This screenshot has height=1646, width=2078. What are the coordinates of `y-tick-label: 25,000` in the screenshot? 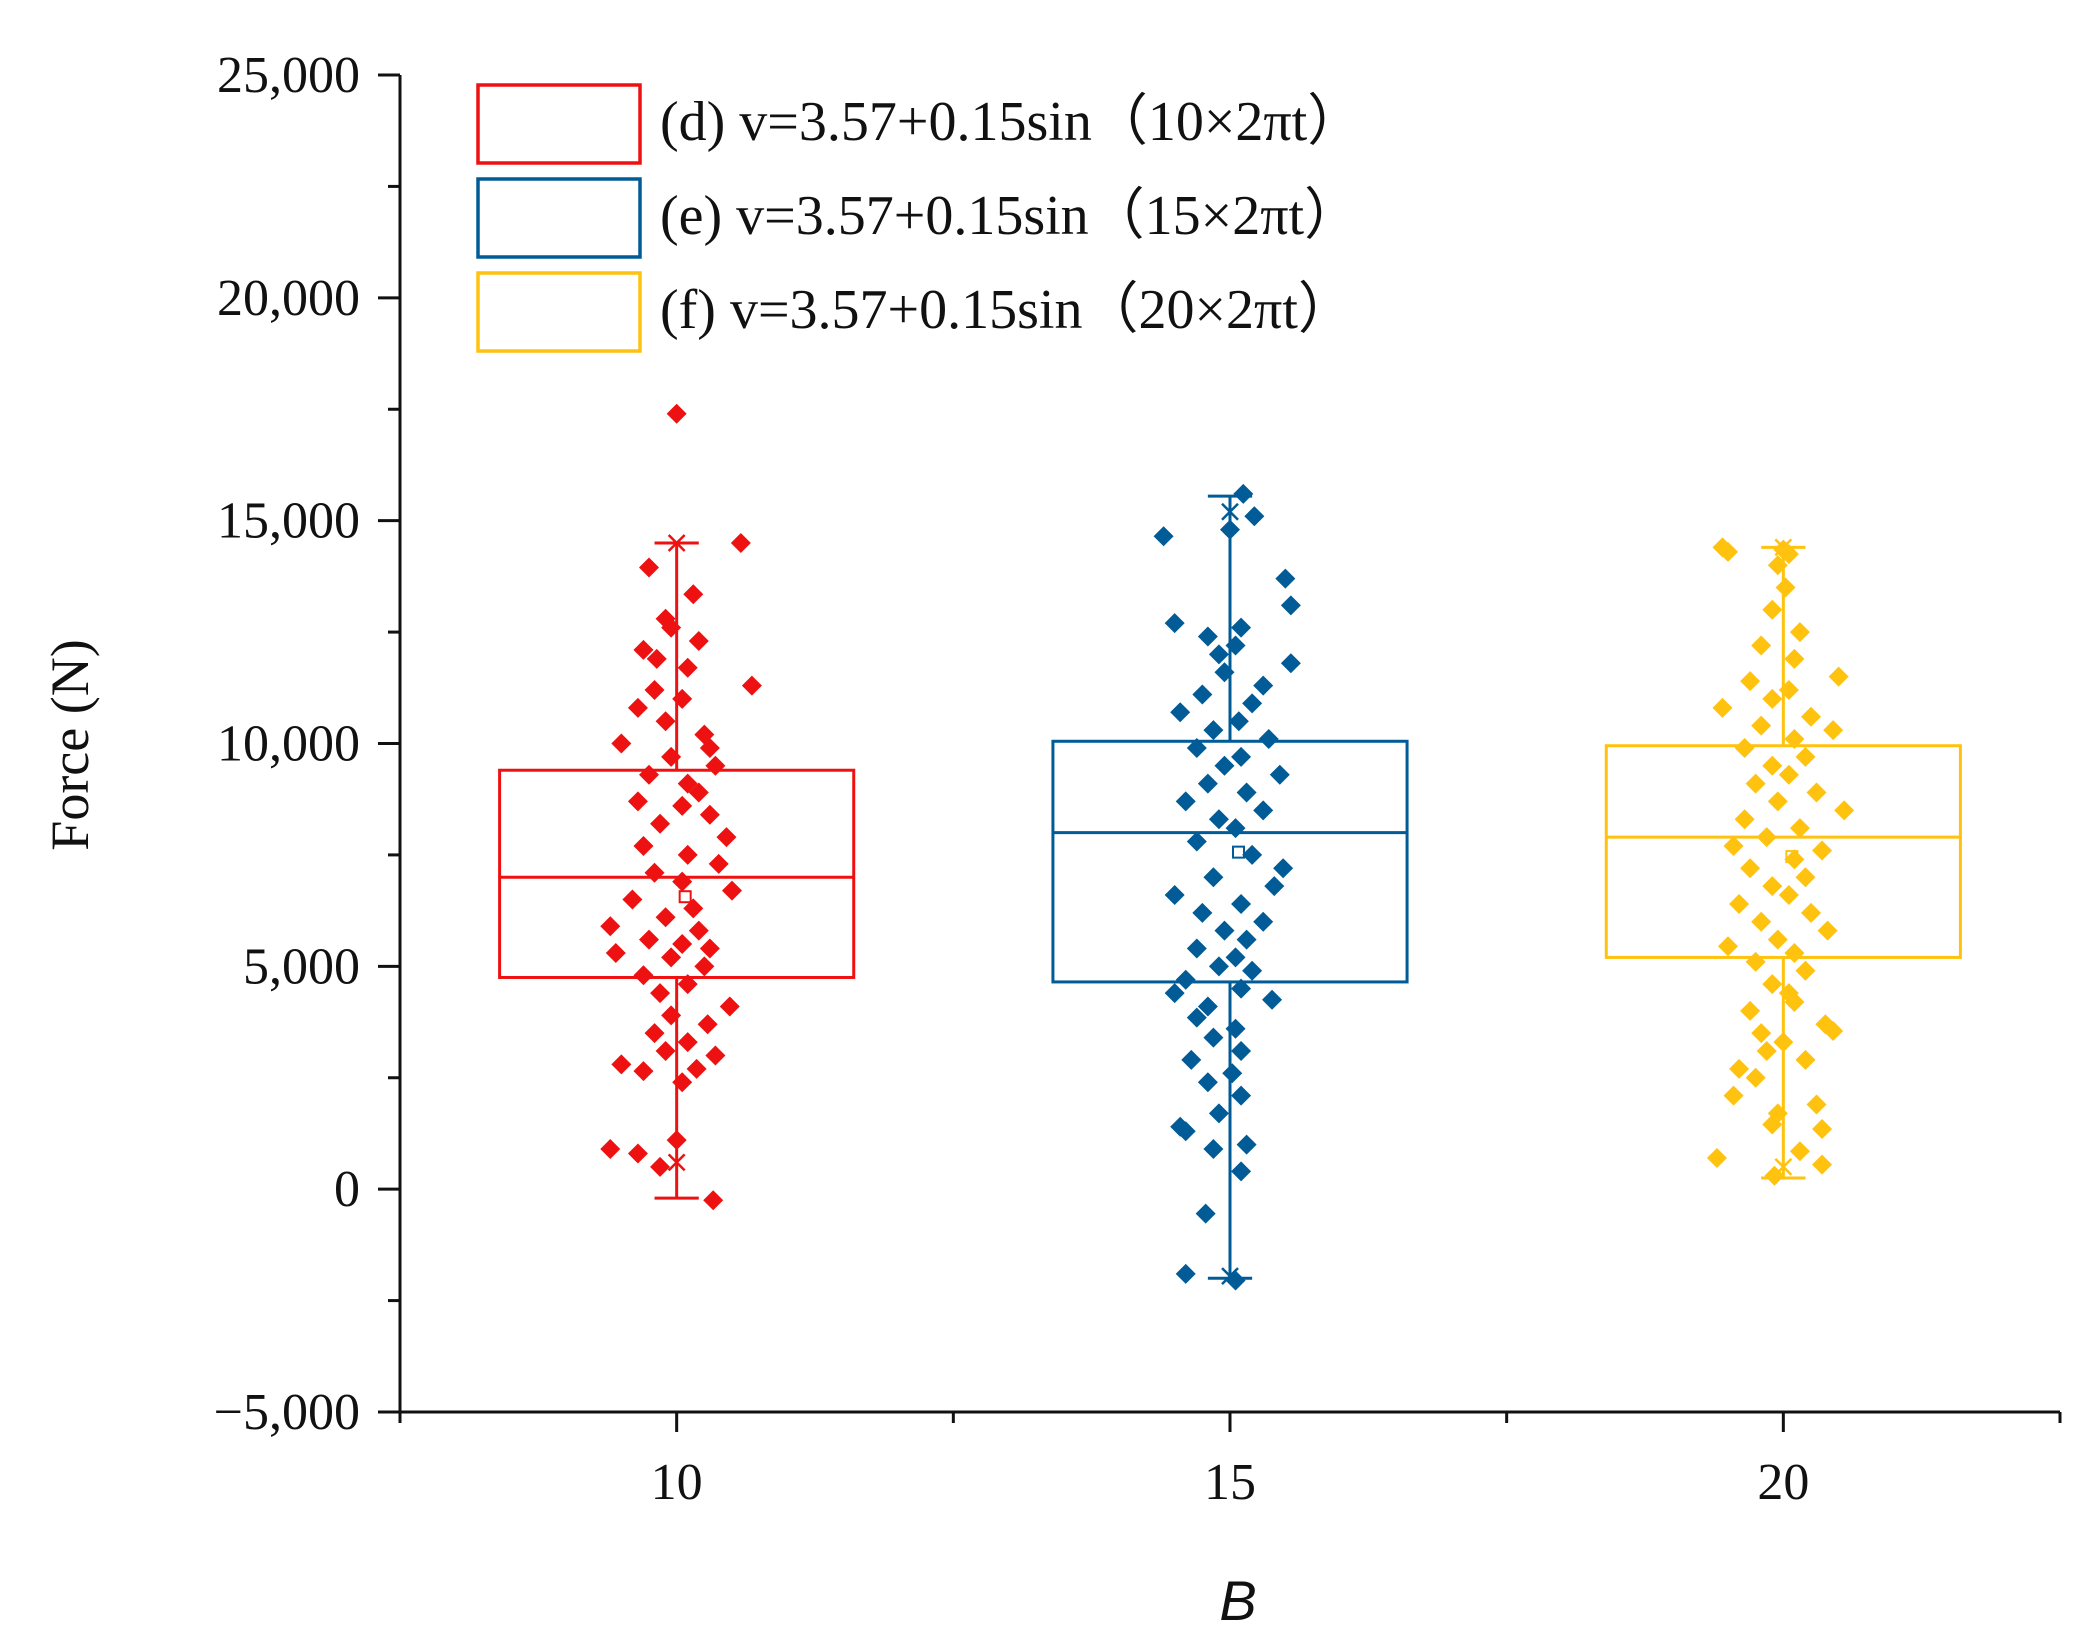 It's located at (288, 75).